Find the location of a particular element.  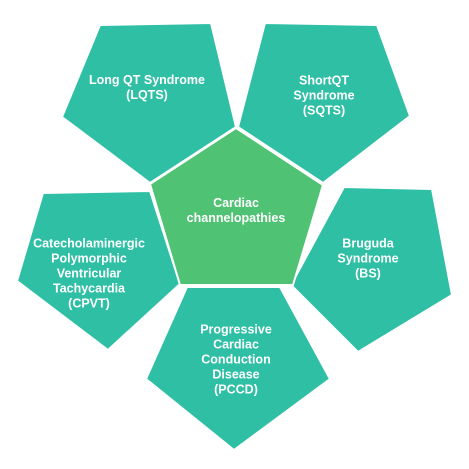

label-sqts: ShortQT Syndrome (SQTS) is located at coordinates (324, 95).